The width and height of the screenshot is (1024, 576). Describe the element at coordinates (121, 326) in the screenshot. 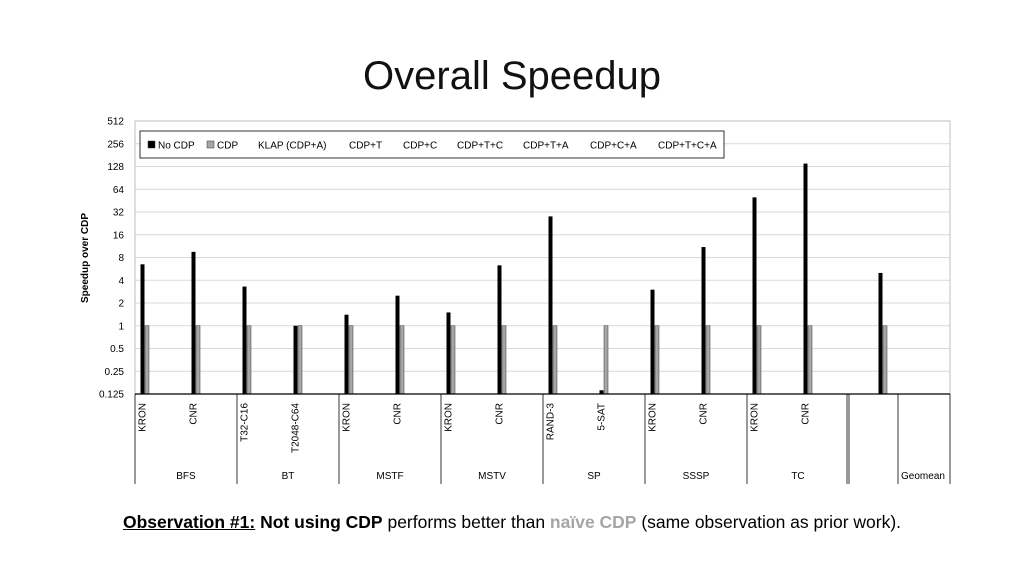

I see `y-tick-label: 1` at that location.